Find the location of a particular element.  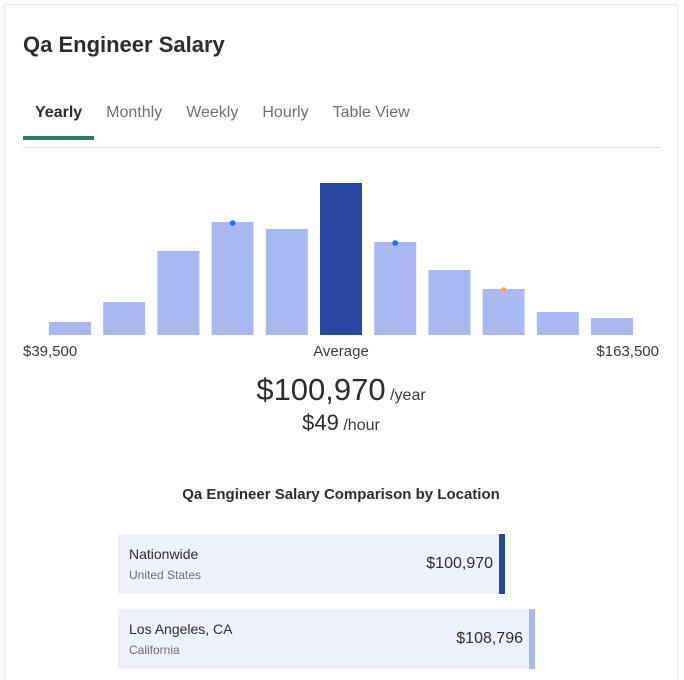

tab: Hourly is located at coordinates (285, 112).